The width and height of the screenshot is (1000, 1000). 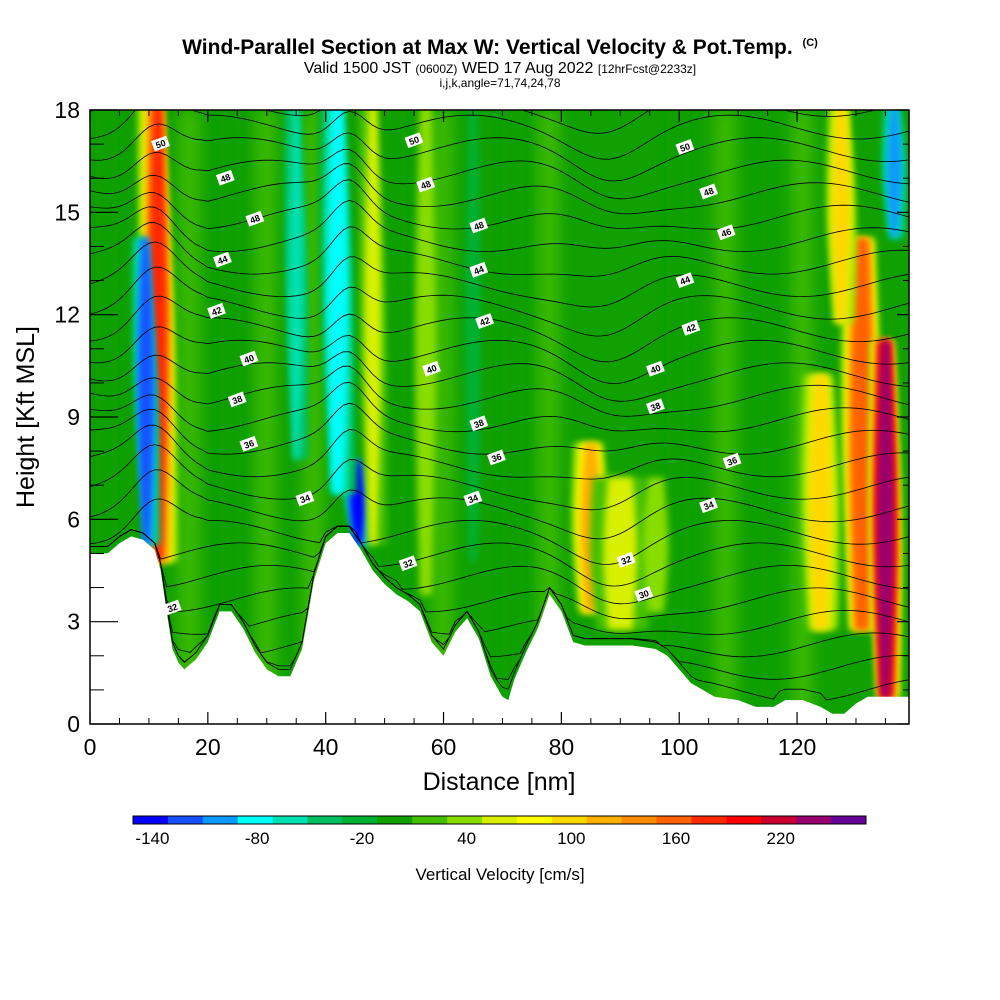 I want to click on contour-label: 30, so click(x=644, y=594).